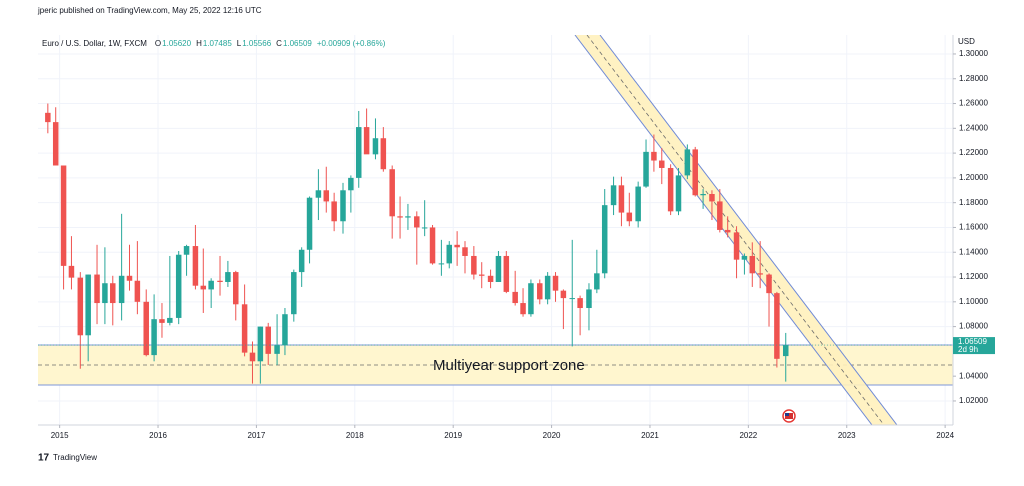 The width and height of the screenshot is (1024, 486). I want to click on legend-key: L, so click(239, 43).